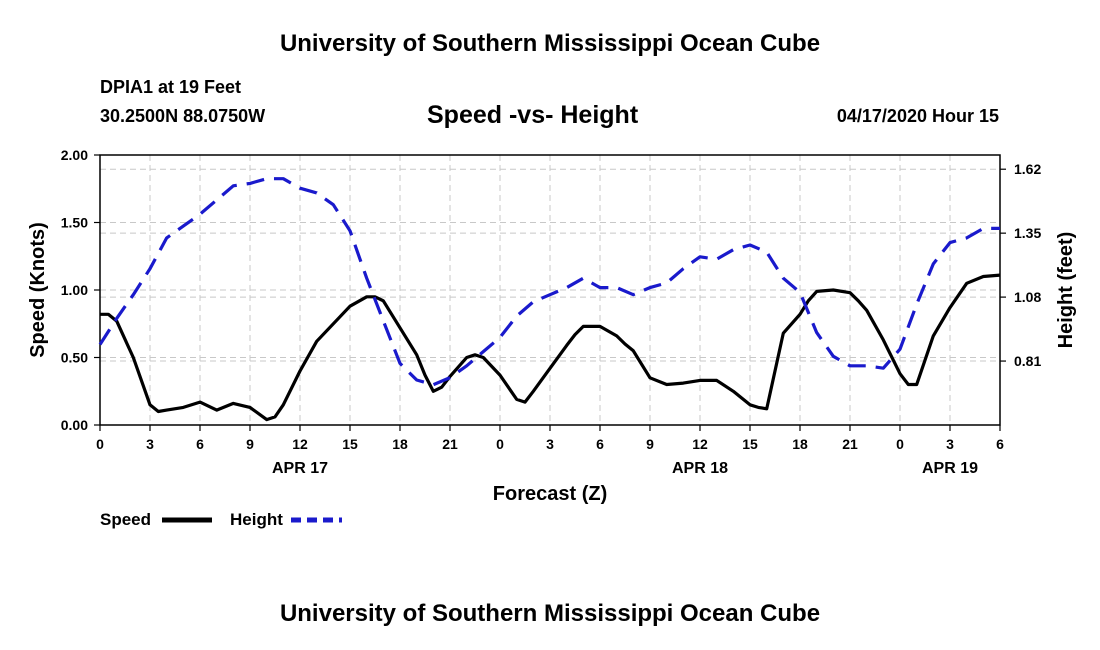 The height and width of the screenshot is (650, 1100). I want to click on y2-tick-label: 1.62, so click(1027, 169).